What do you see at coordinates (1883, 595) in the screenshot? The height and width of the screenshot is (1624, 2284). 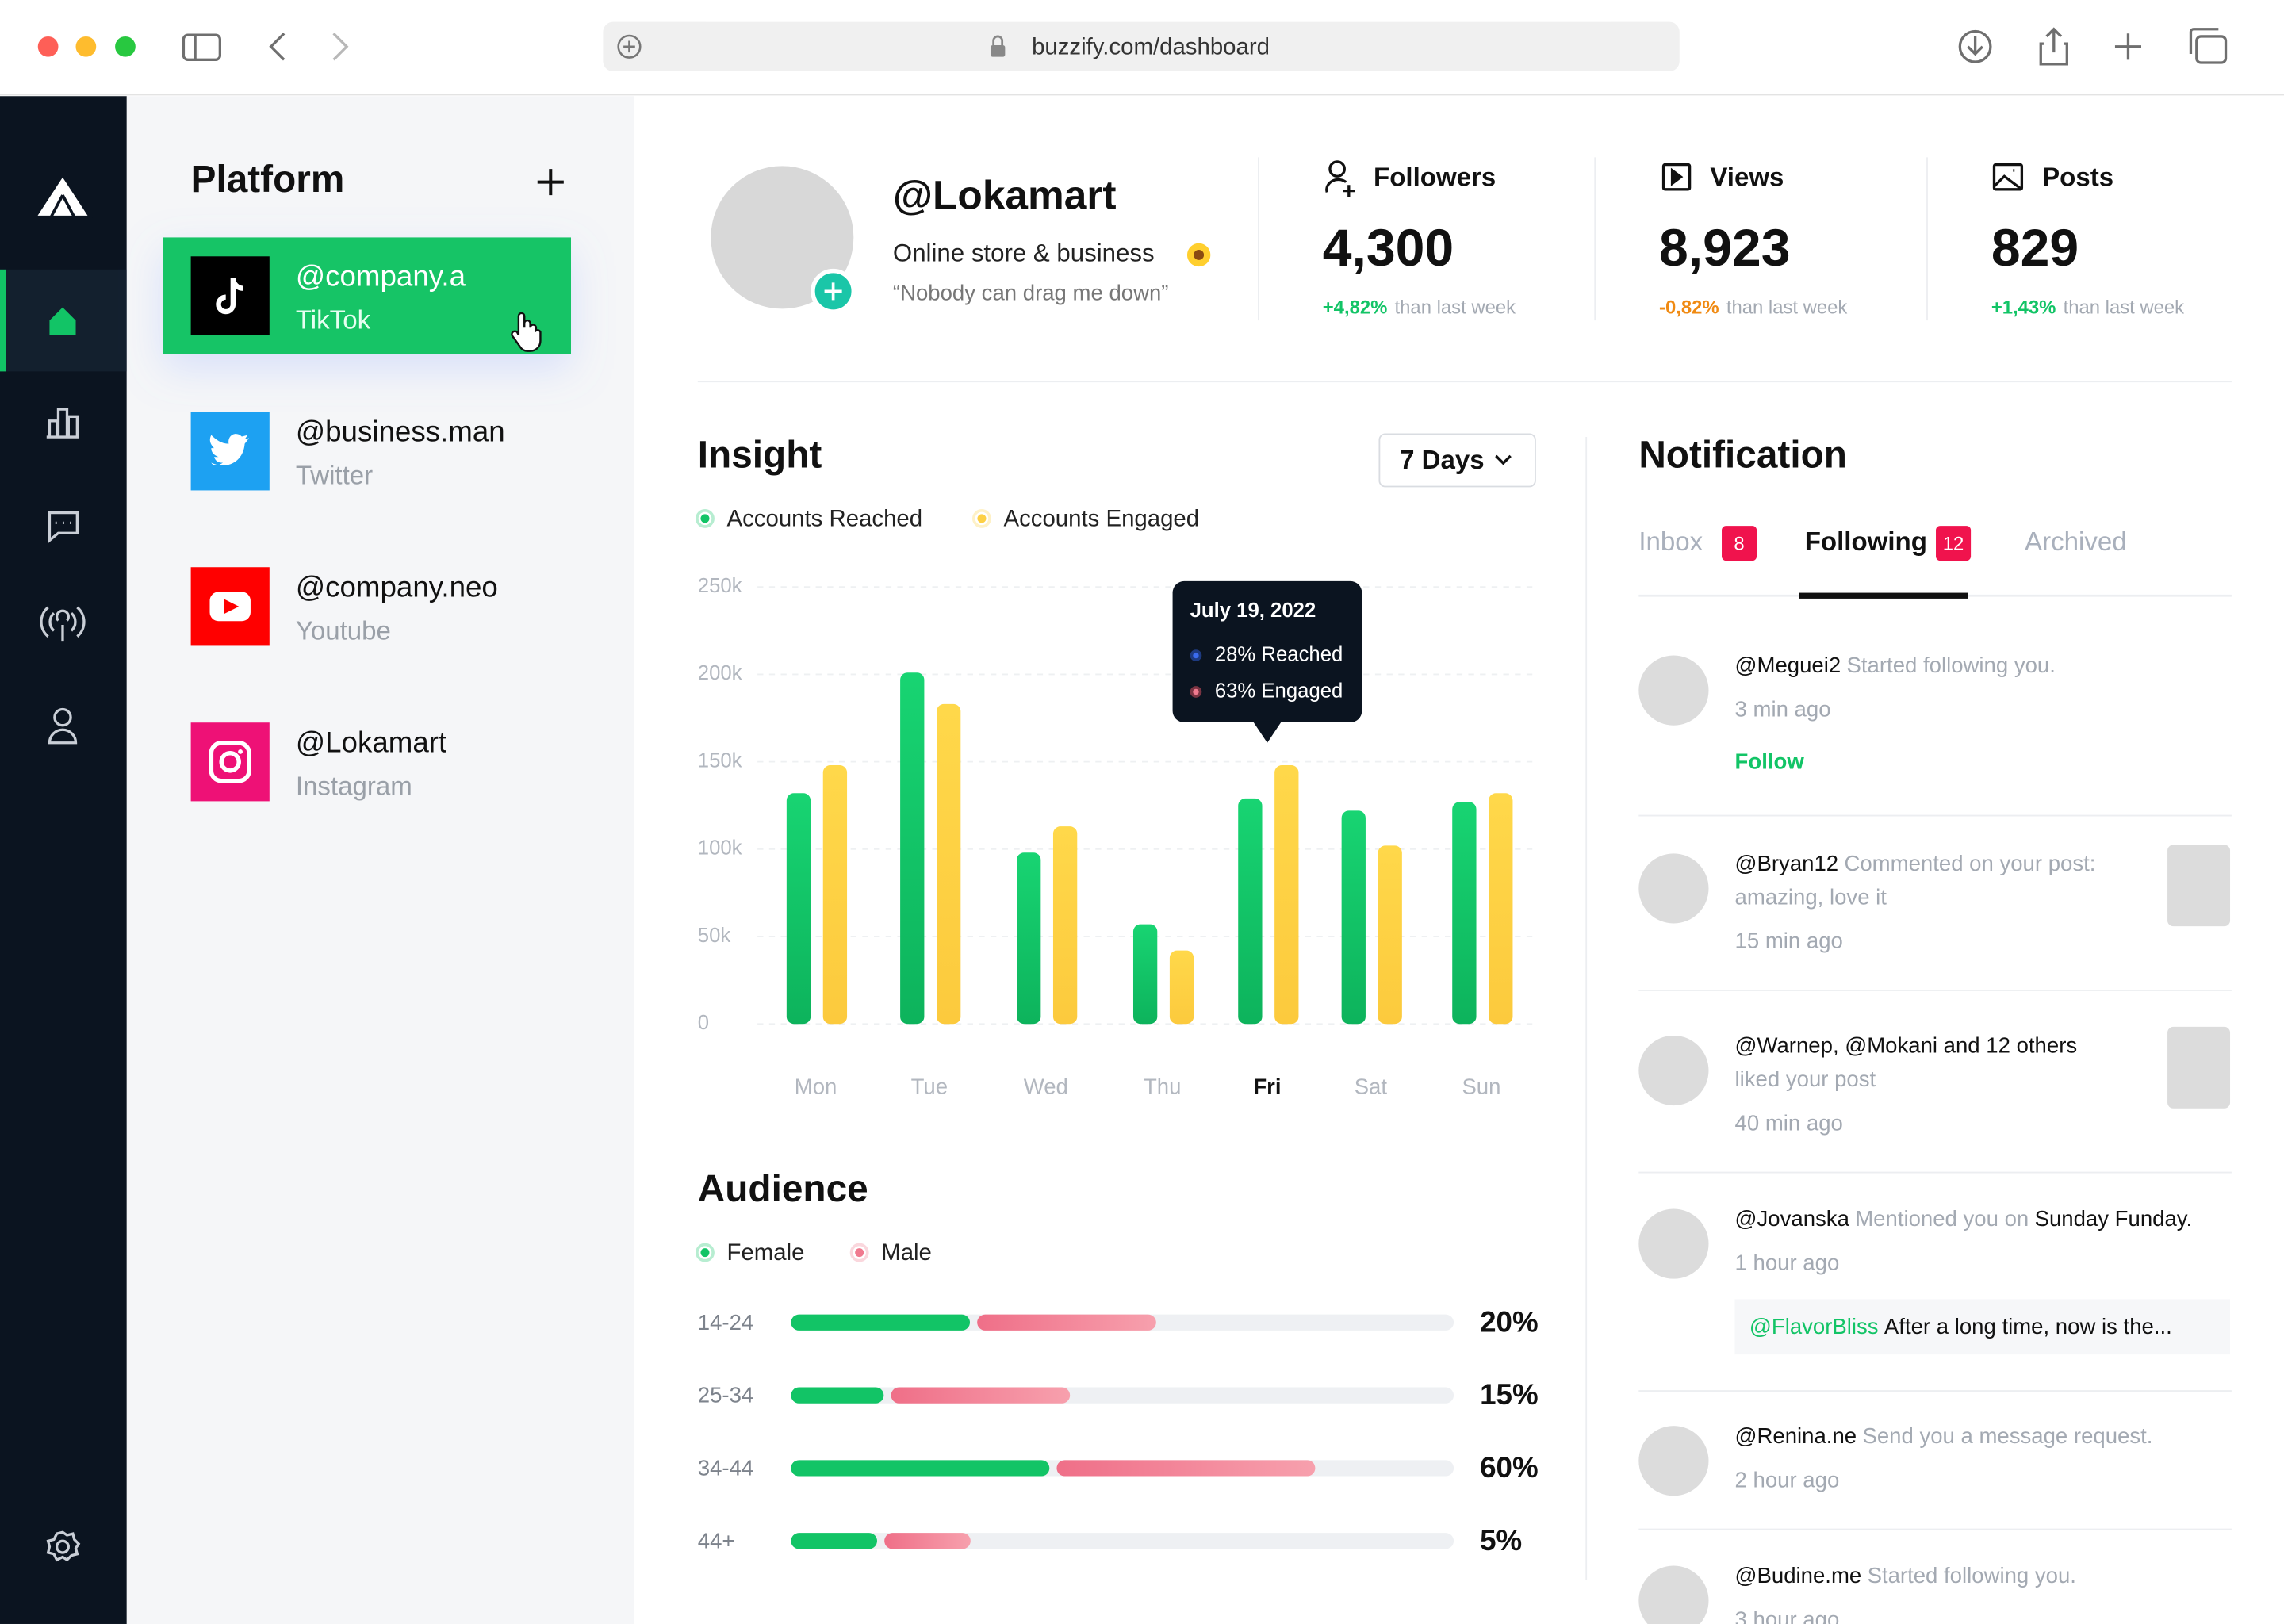 I see `active-tab-indicator` at bounding box center [1883, 595].